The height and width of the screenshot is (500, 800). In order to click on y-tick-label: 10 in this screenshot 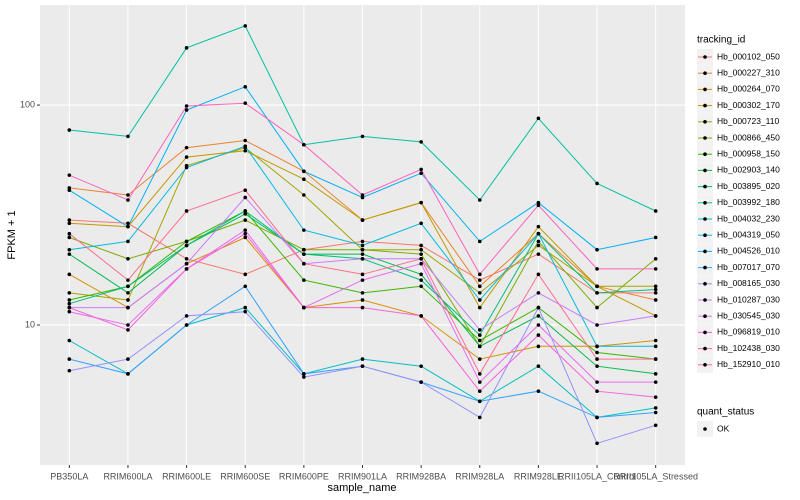, I will do `click(30, 324)`.